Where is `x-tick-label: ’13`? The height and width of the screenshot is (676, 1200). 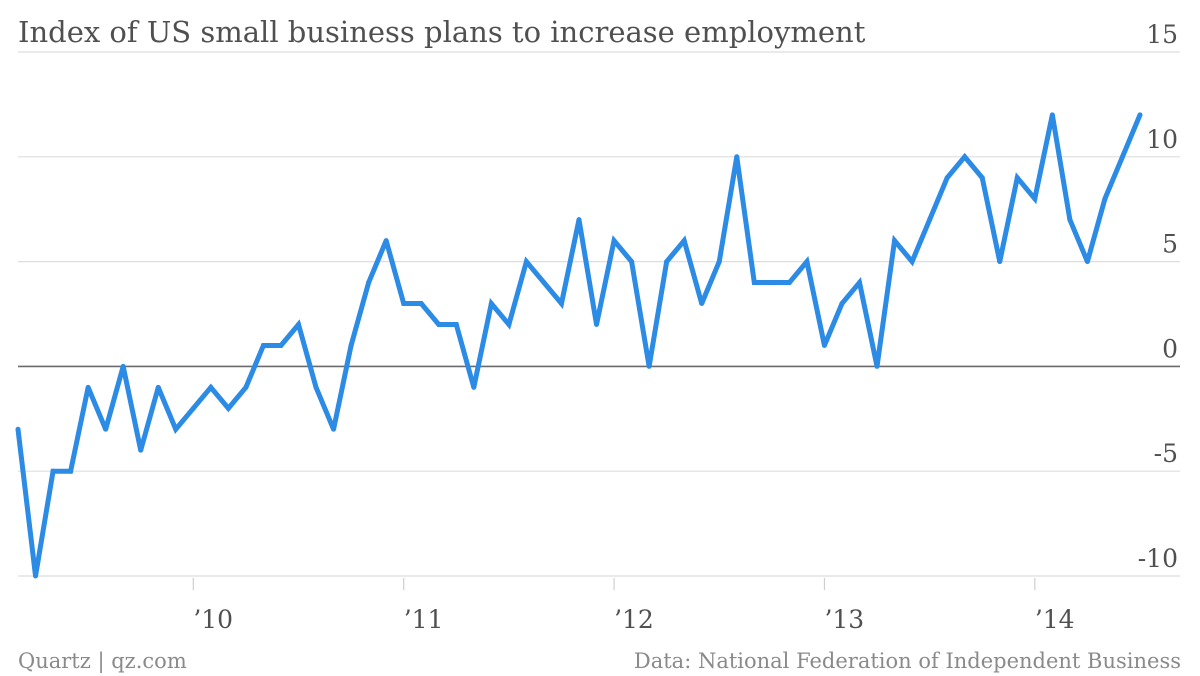 x-tick-label: ’13 is located at coordinates (844, 619).